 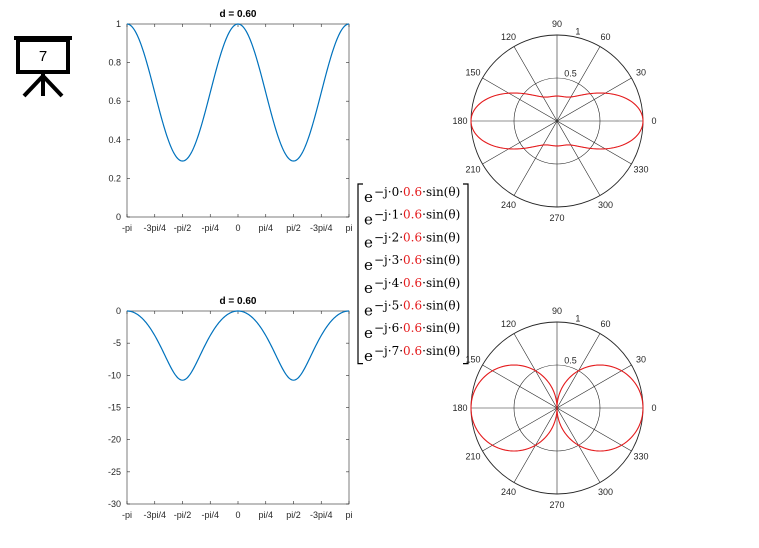 What do you see at coordinates (417, 306) in the screenshot?
I see `matrix-exponent: −j·5·0.6·sin(θ)` at bounding box center [417, 306].